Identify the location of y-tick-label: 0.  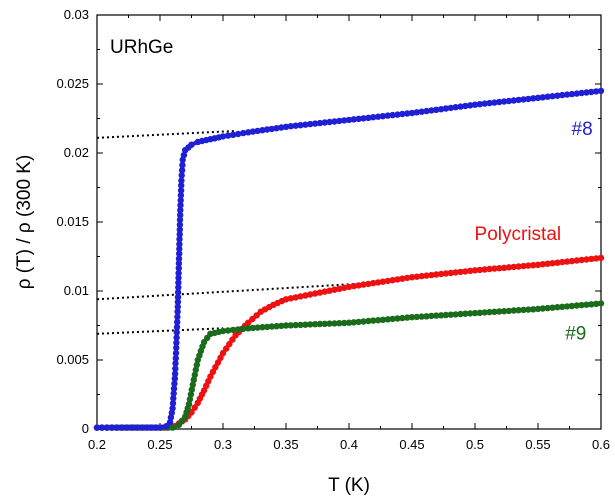
(85, 428).